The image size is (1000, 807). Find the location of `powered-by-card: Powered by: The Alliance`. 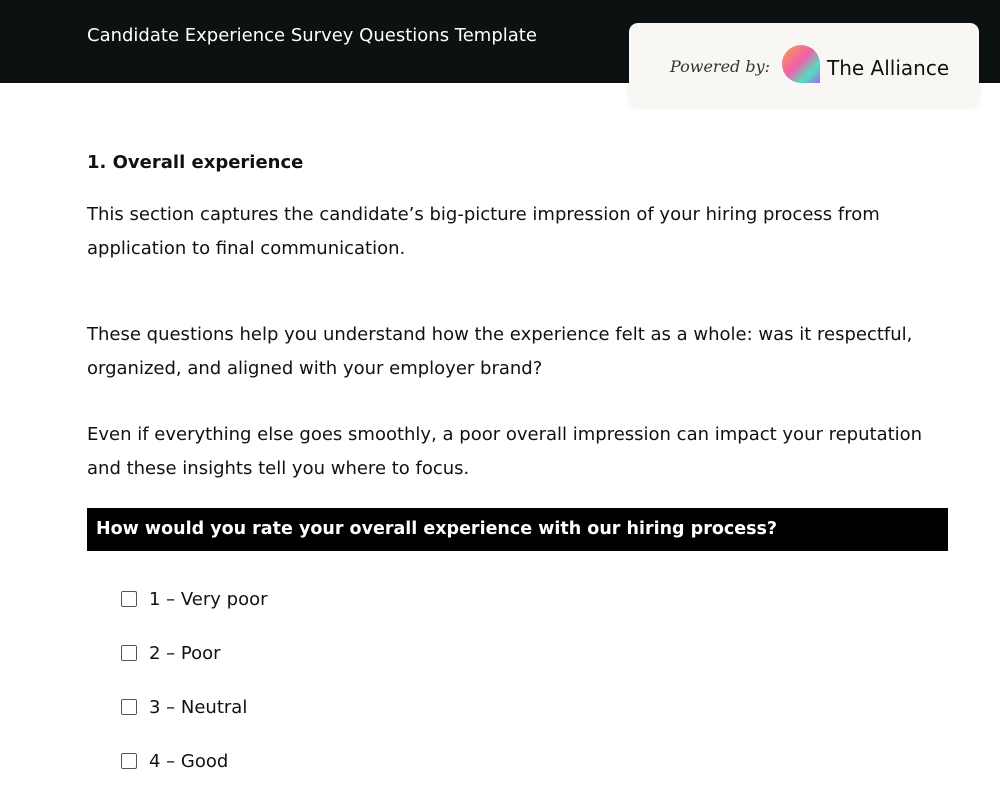

powered-by-card: Powered by: The Alliance is located at coordinates (804, 64).